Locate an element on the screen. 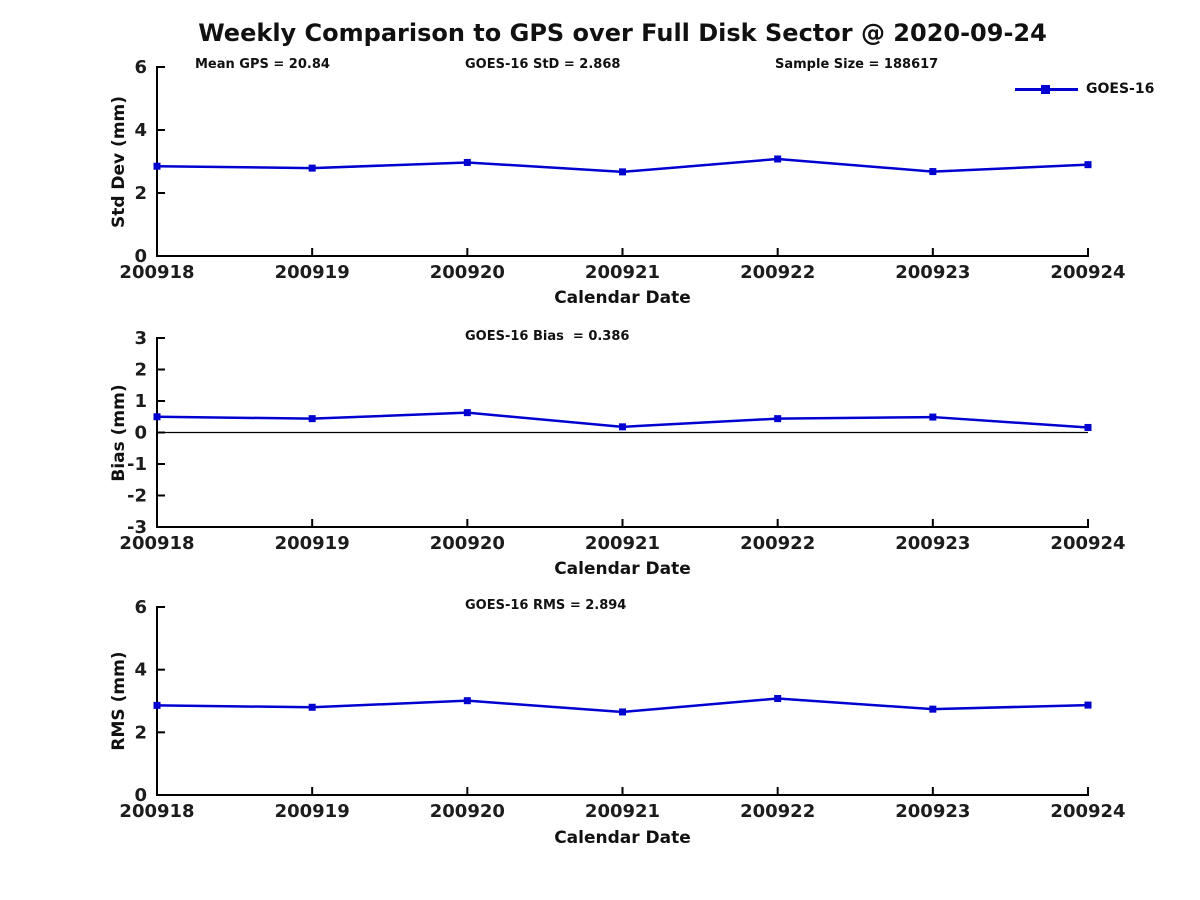  legend-marker-icon is located at coordinates (1045, 89).